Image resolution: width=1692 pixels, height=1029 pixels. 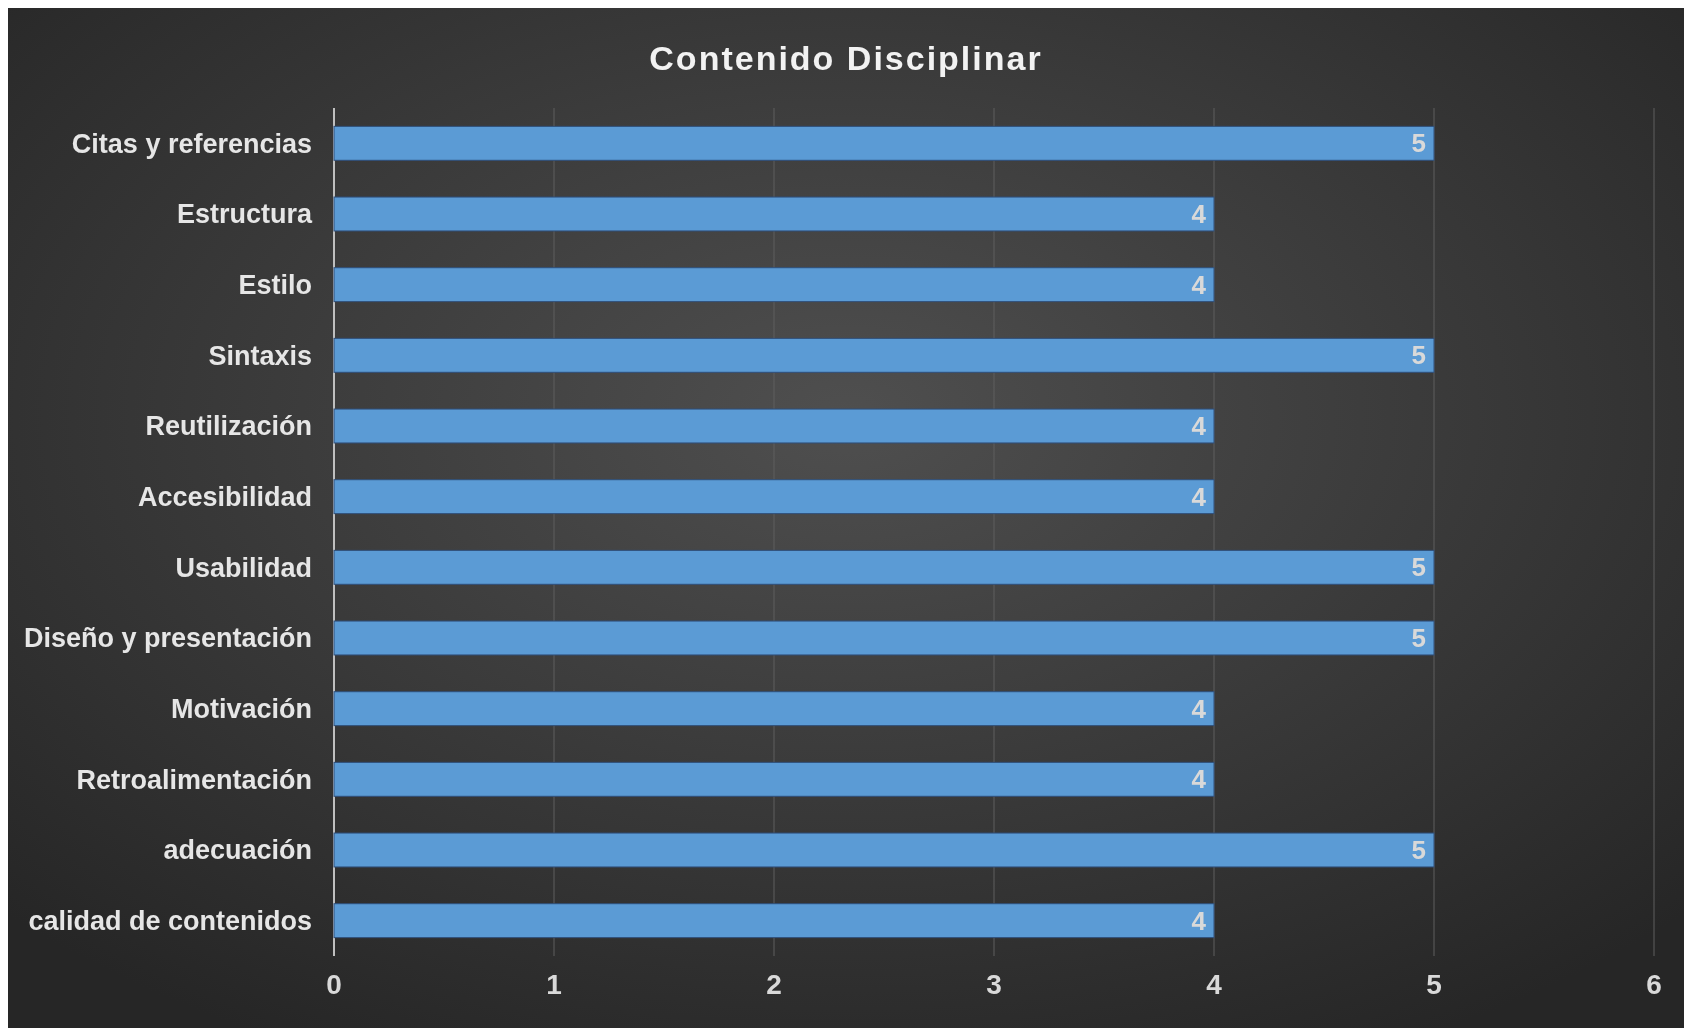 What do you see at coordinates (554, 984) in the screenshot?
I see `x-tick-label: 1` at bounding box center [554, 984].